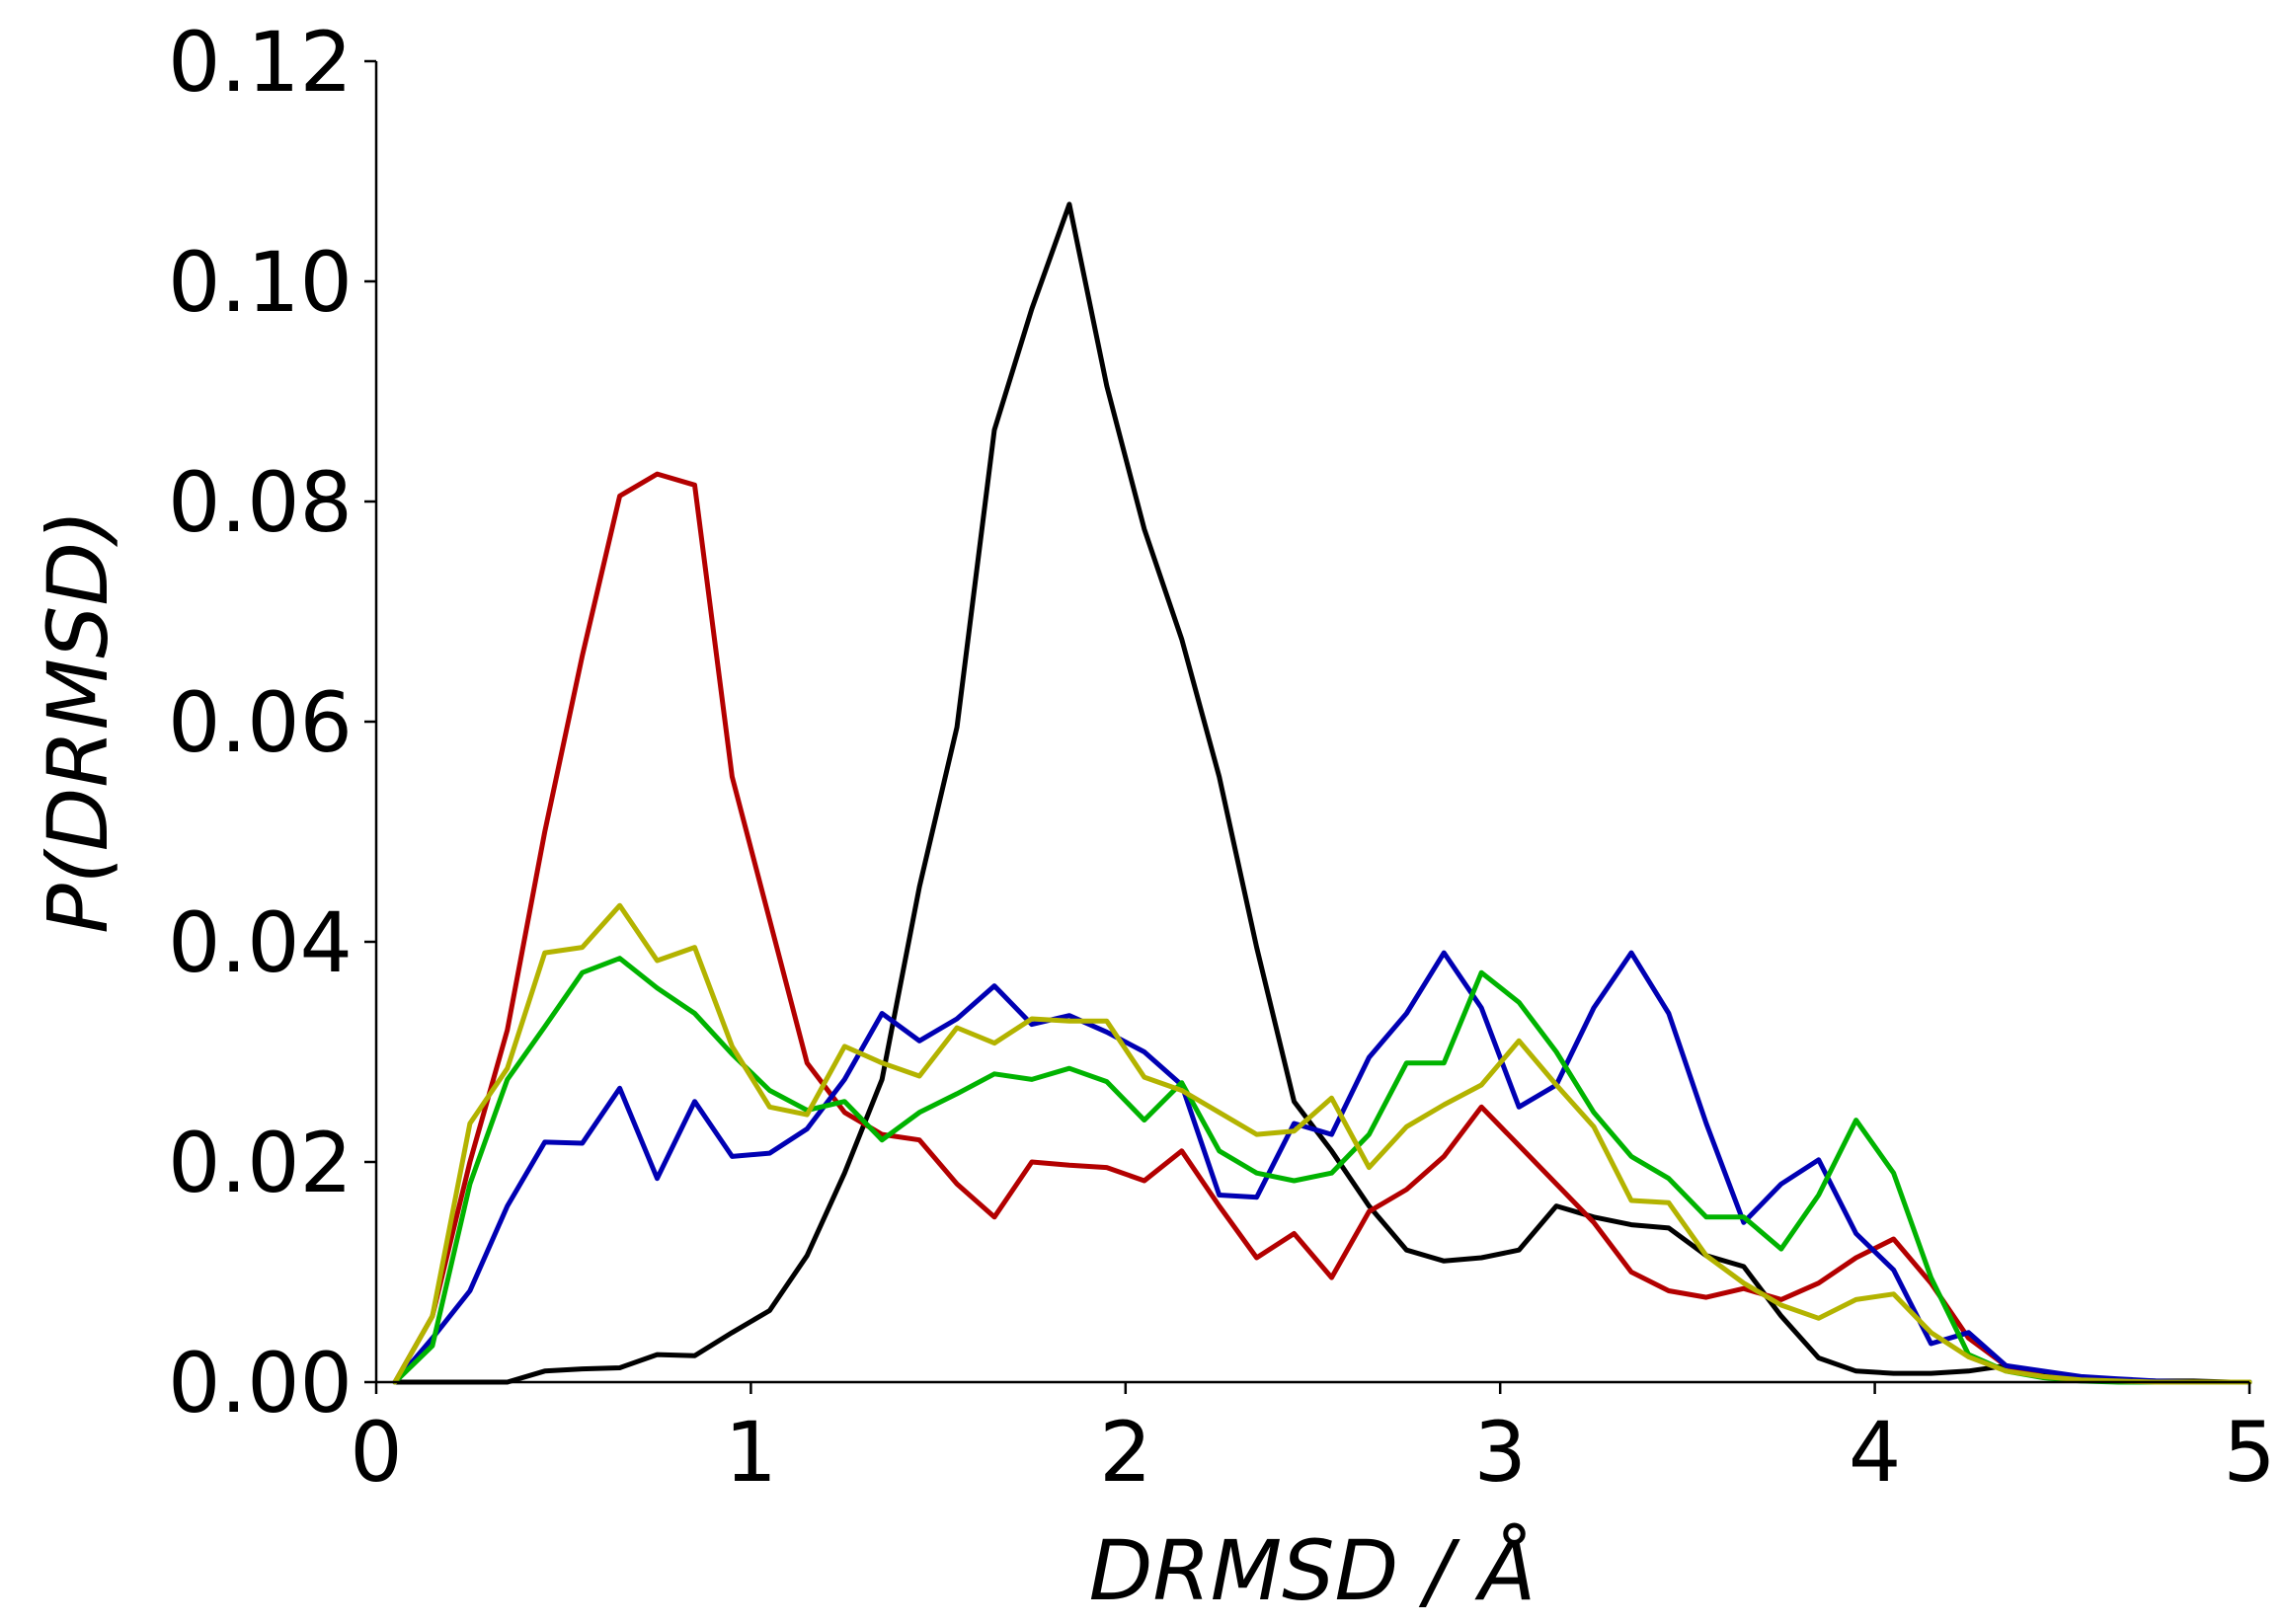 The width and height of the screenshot is (2286, 1624). I want to click on x-axis-label: DRMSD / Å, so click(1313, 1570).